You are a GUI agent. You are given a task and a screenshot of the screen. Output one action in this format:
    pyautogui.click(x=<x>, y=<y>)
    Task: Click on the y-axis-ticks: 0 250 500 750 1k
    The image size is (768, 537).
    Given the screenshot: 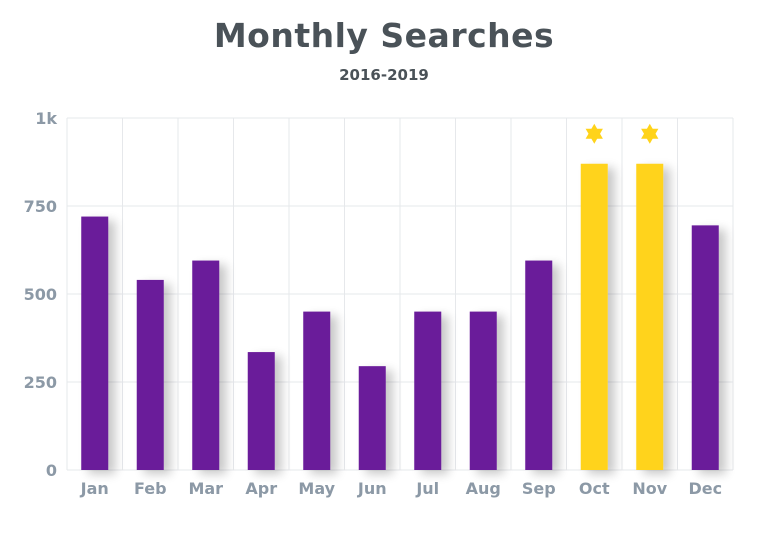 What is the action you would take?
    pyautogui.click(x=41, y=294)
    